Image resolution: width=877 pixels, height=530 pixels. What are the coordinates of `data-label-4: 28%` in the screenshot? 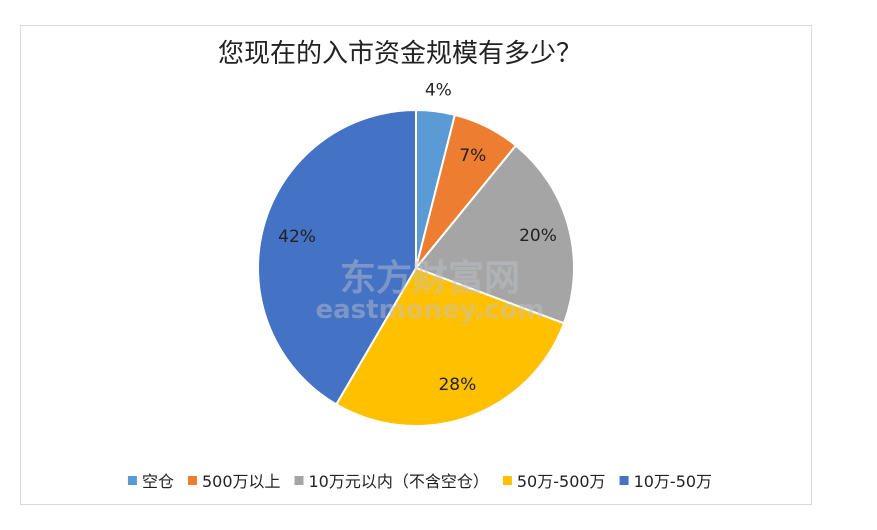 It's located at (457, 385).